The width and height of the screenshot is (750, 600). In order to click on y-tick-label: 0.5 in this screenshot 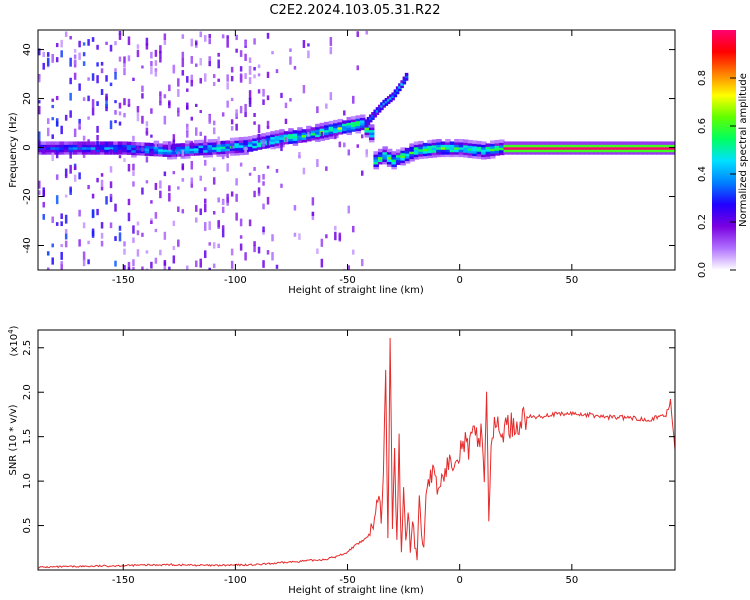, I will do `click(27, 526)`.